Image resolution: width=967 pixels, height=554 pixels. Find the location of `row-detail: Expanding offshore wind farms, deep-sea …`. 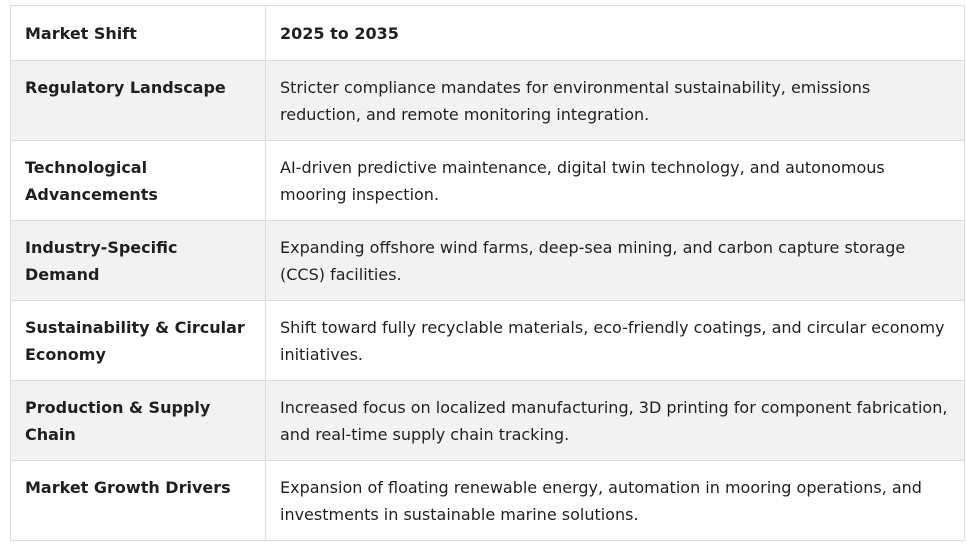

row-detail: Expanding offshore wind farms, deep-sea … is located at coordinates (615, 260).